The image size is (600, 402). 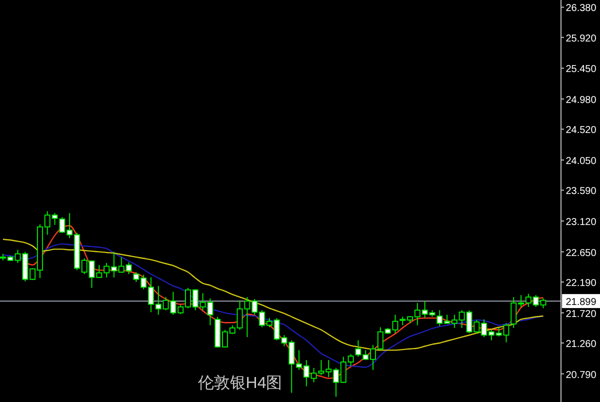 What do you see at coordinates (581, 130) in the screenshot?
I see `y-tick-label: 24.520` at bounding box center [581, 130].